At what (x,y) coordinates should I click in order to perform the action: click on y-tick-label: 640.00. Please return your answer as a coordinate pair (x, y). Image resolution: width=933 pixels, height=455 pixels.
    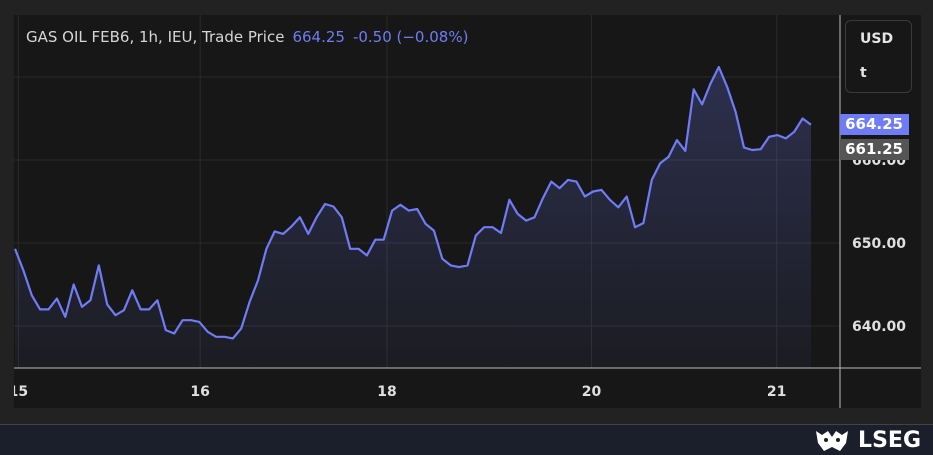
    Looking at the image, I should click on (879, 327).